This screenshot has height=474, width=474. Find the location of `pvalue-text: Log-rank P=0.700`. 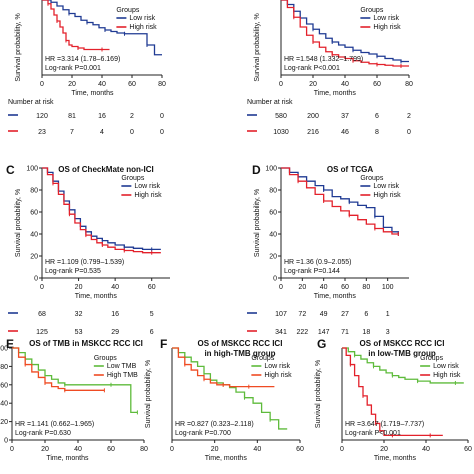

pvalue-text: Log-rank P=0.700 is located at coordinates (203, 433).